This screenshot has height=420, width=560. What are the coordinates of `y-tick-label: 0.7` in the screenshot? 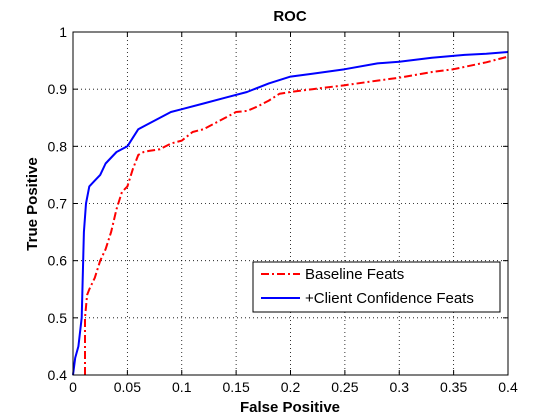 It's located at (58, 204).